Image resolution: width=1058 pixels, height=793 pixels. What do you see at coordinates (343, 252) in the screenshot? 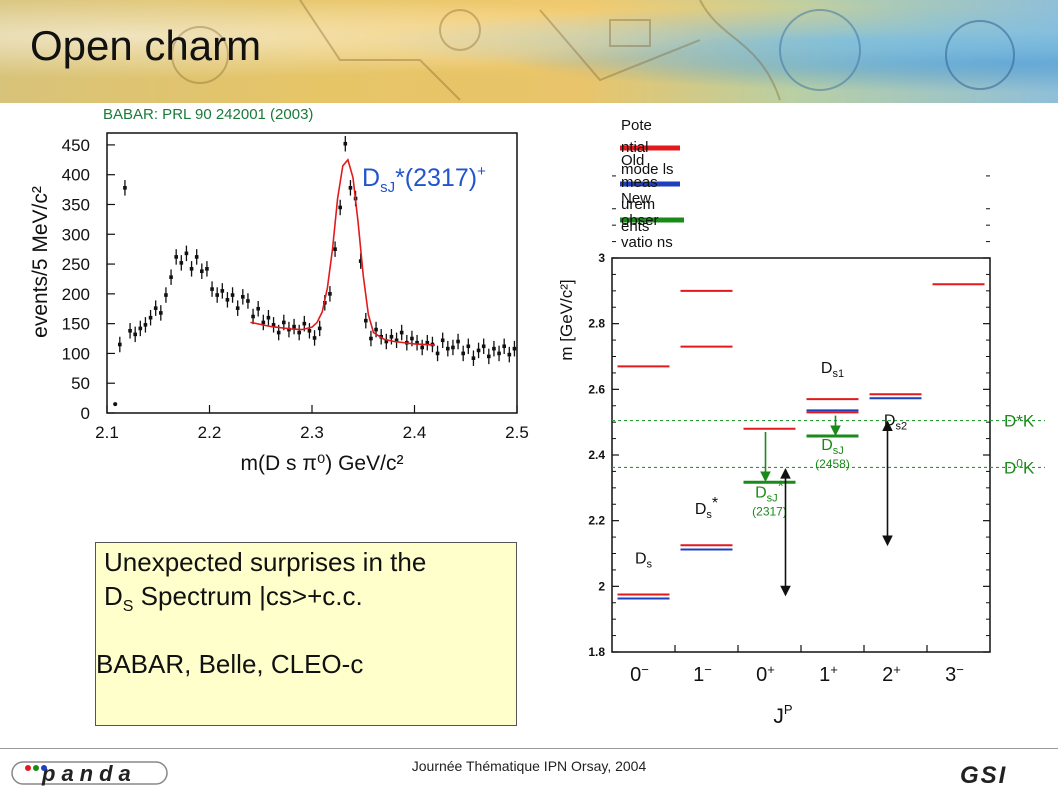
I see `fit-curve` at bounding box center [343, 252].